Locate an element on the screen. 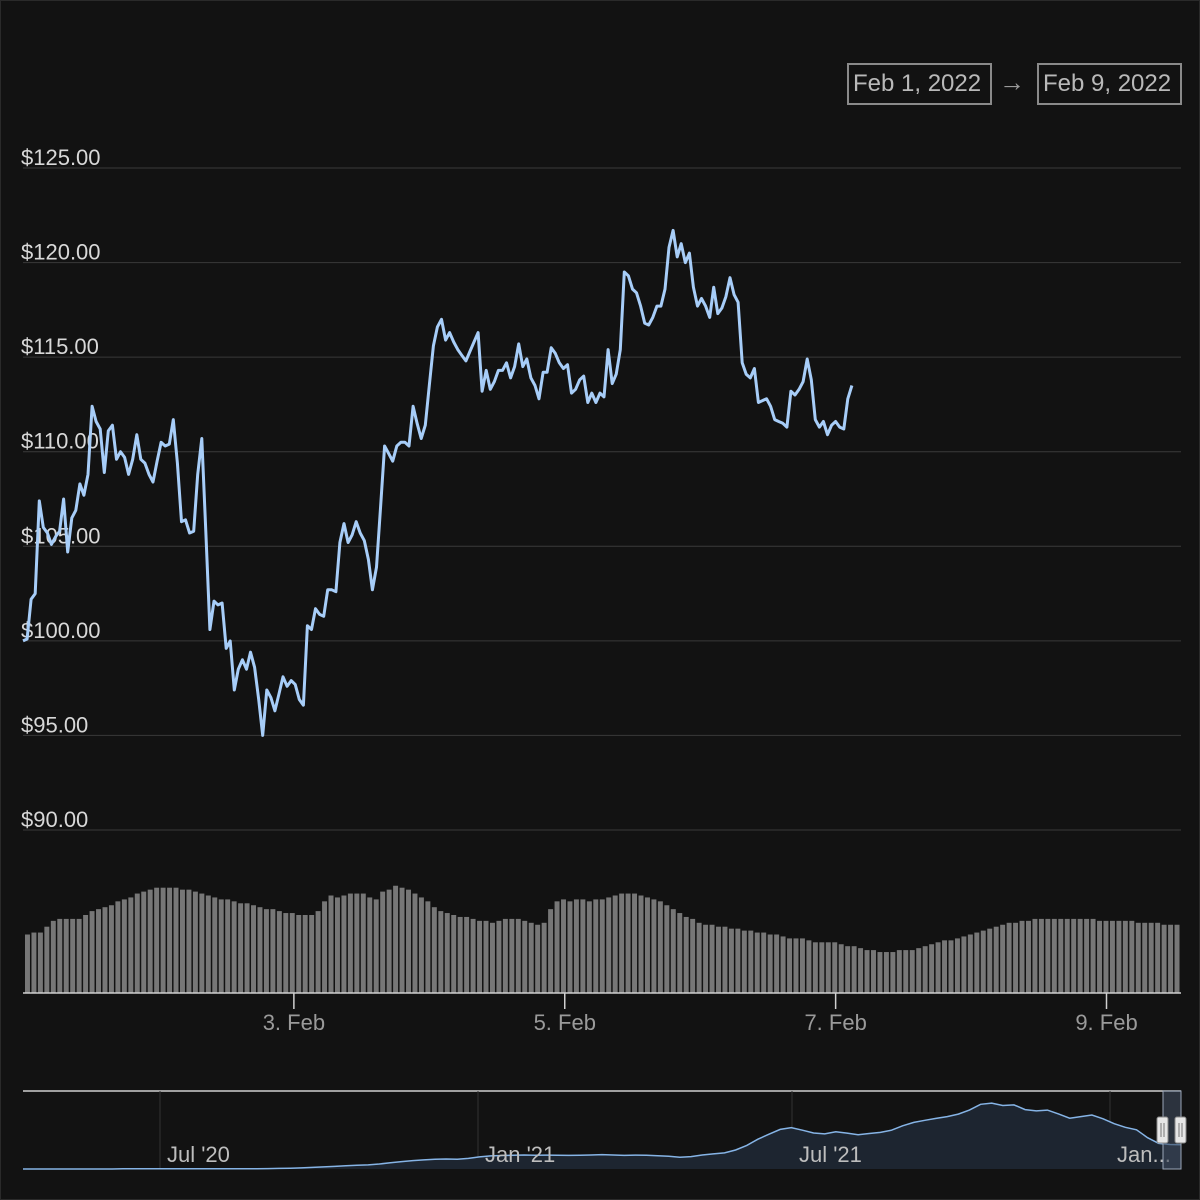 This screenshot has height=1200, width=1200. navigator-tick-label: Jan '21 is located at coordinates (520, 1154).